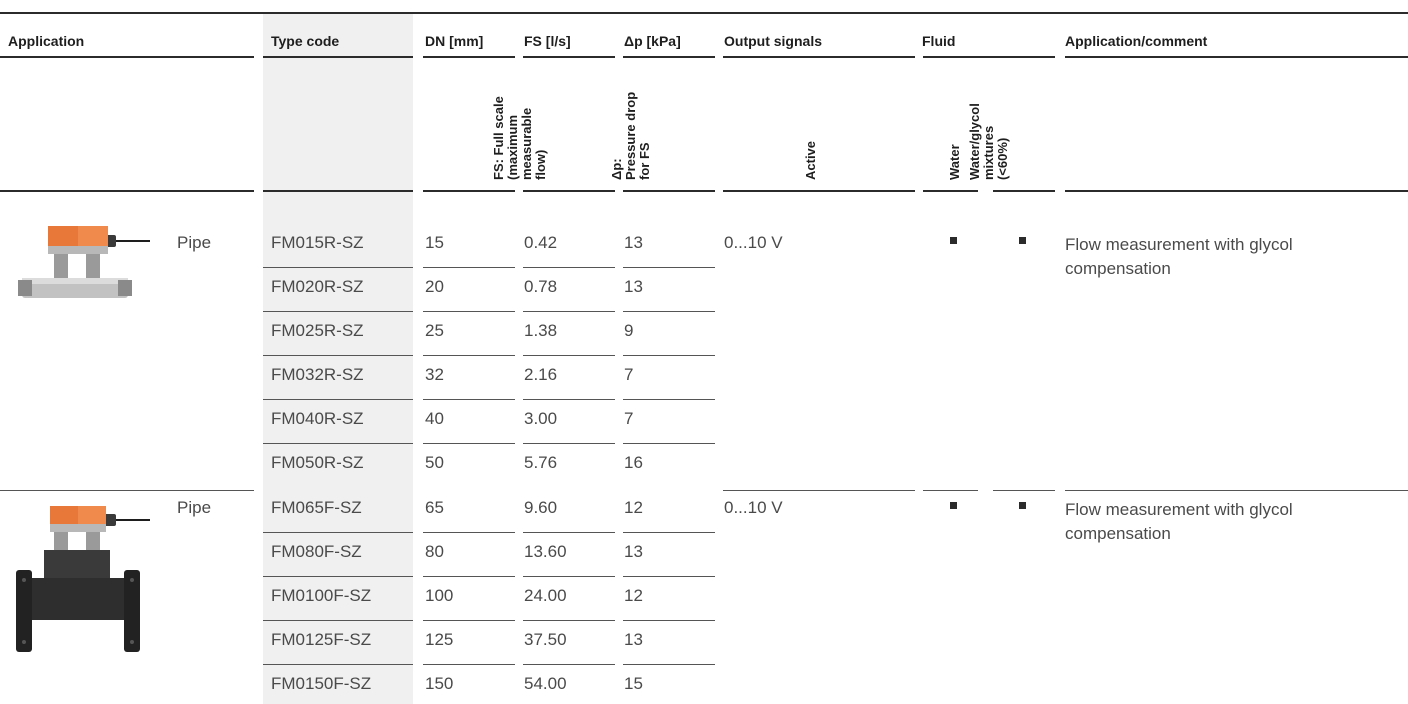 This screenshot has width=1408, height=704. What do you see at coordinates (989, 57) in the screenshot?
I see `header-rule-fluid` at bounding box center [989, 57].